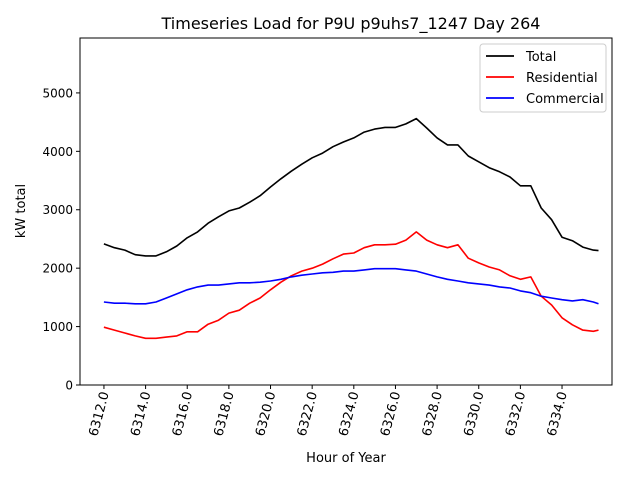 The image size is (640, 484). I want to click on x-tick-label: 6316.0, so click(183, 414).